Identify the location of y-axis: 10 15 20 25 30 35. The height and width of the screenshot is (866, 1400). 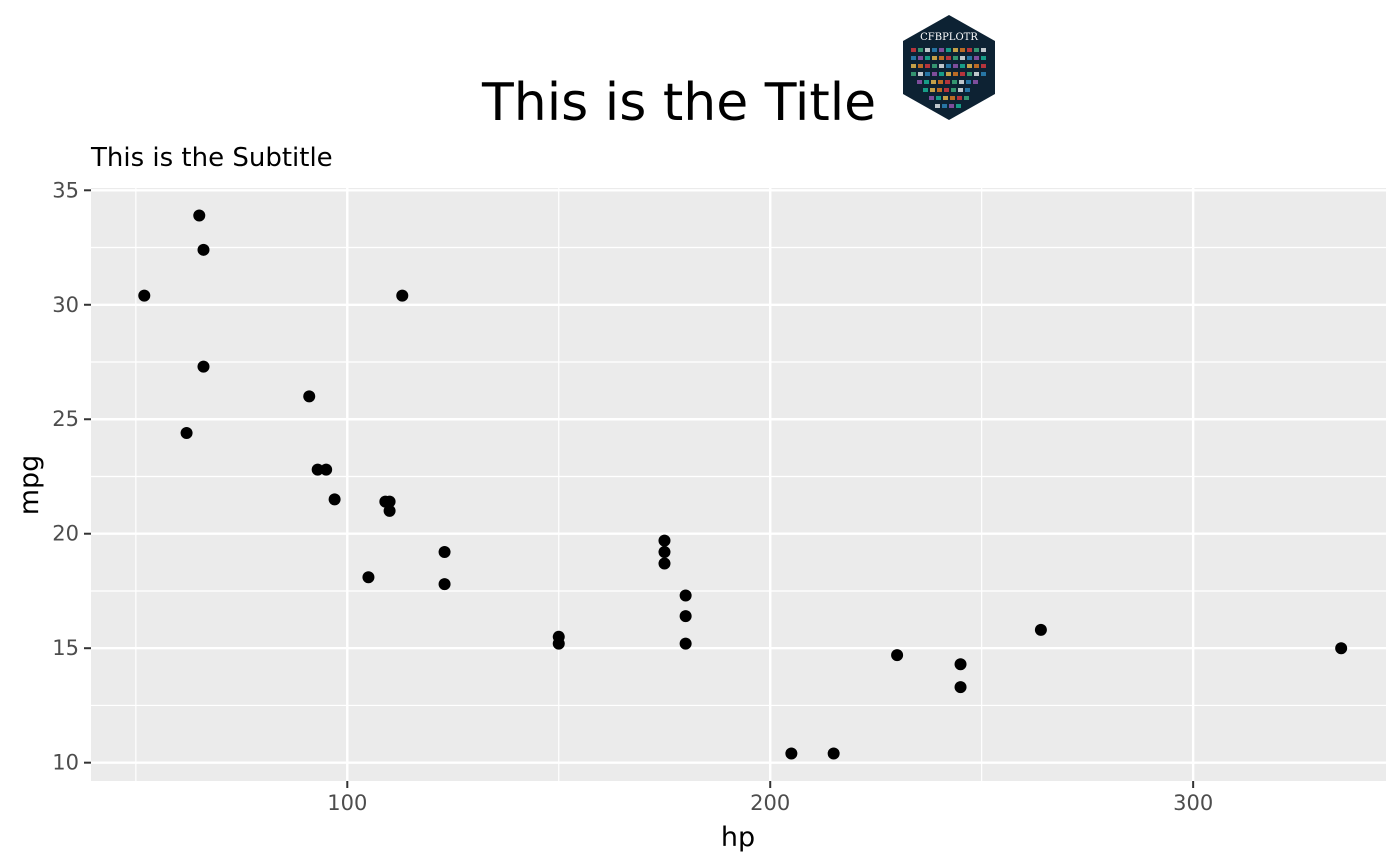
(71, 476).